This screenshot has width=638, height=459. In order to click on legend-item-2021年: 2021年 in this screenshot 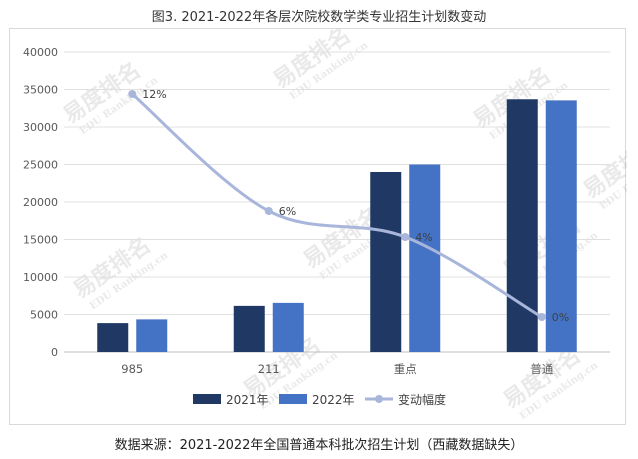, I will do `click(231, 400)`.